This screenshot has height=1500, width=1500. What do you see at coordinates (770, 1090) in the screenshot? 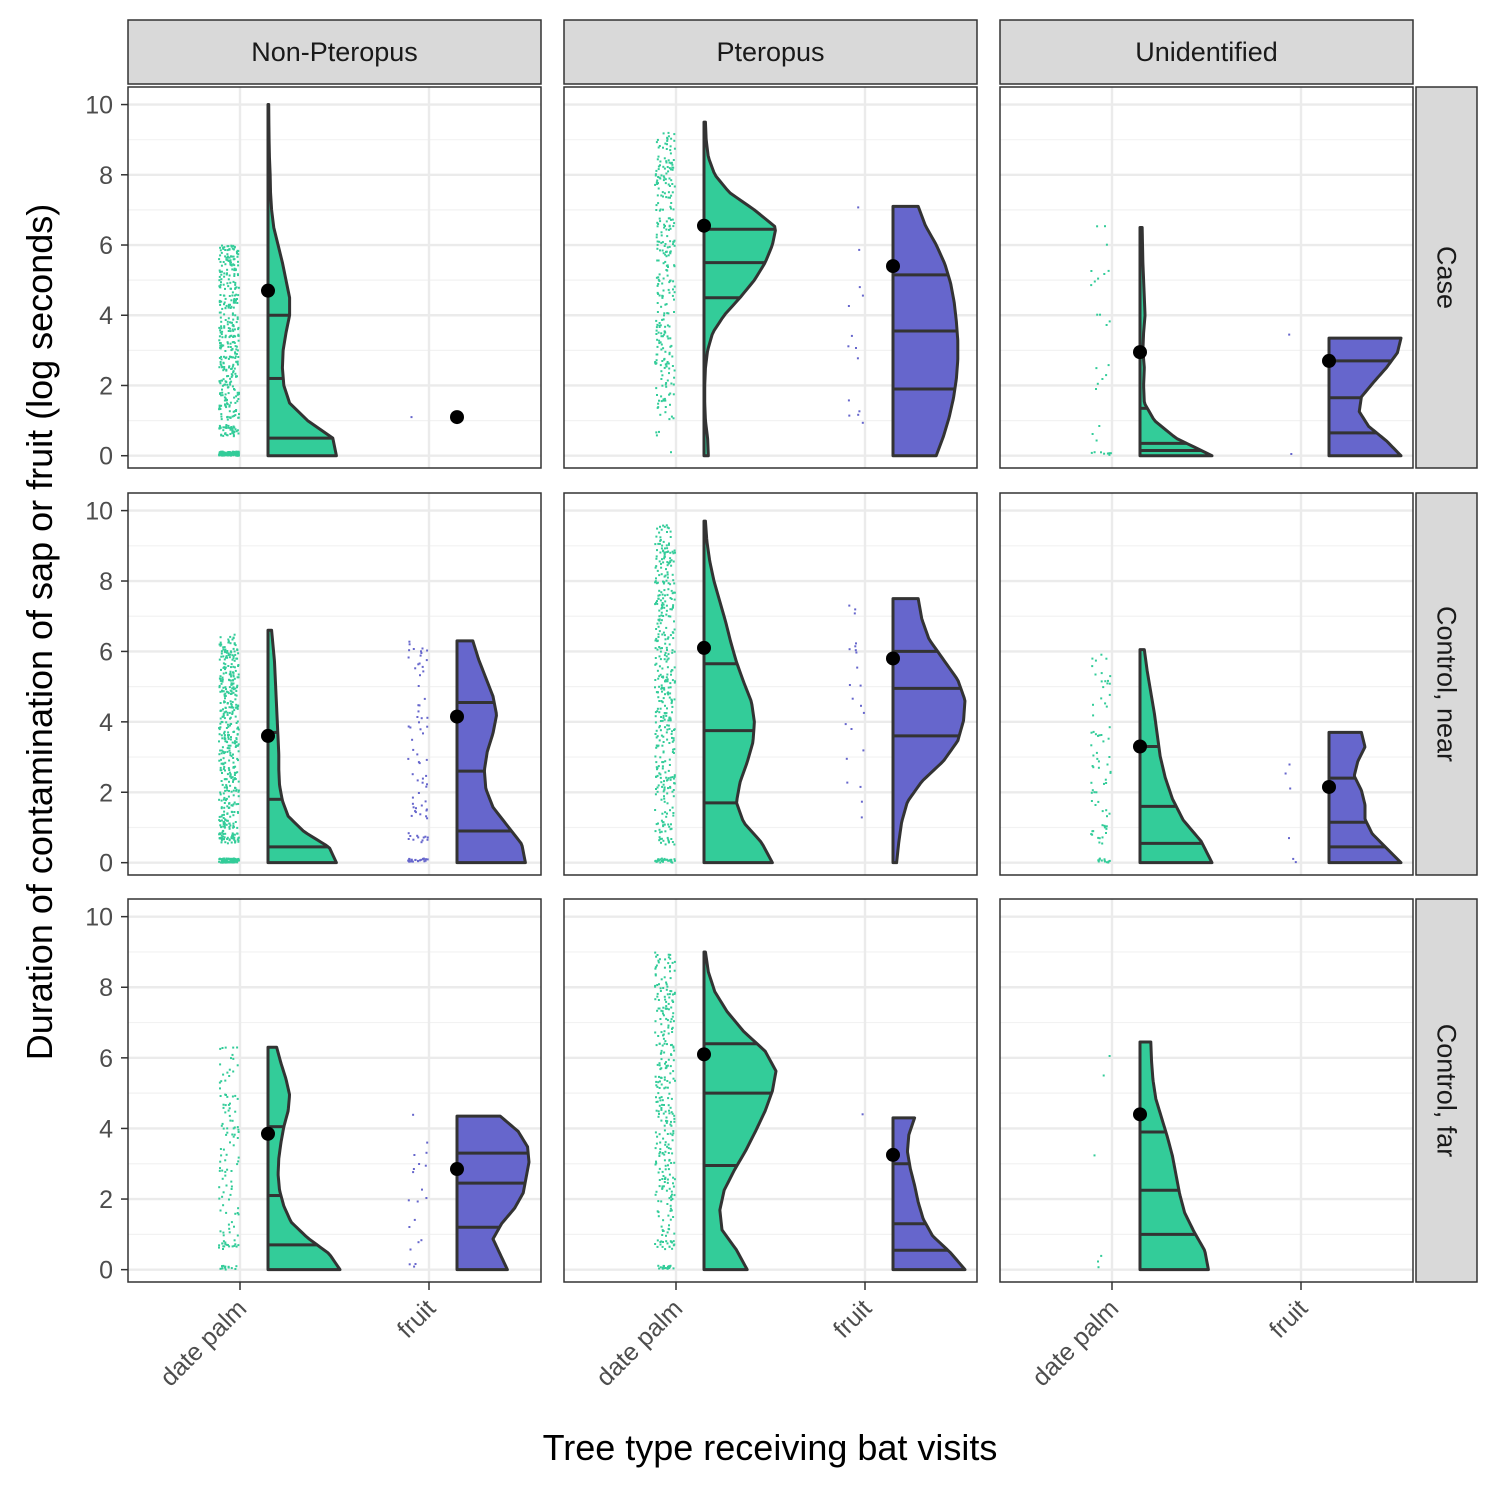
I see `facet-panel` at bounding box center [770, 1090].